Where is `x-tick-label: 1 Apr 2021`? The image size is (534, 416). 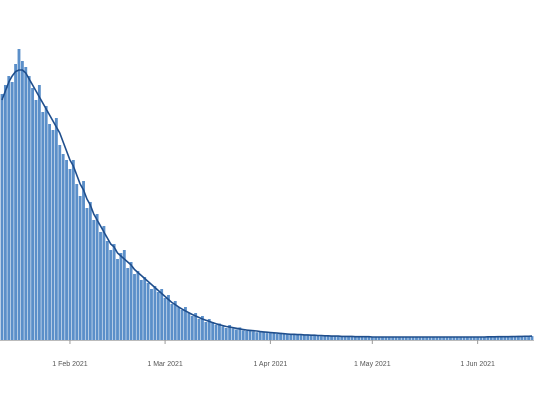
x-tick-label: 1 Apr 2021 is located at coordinates (270, 364).